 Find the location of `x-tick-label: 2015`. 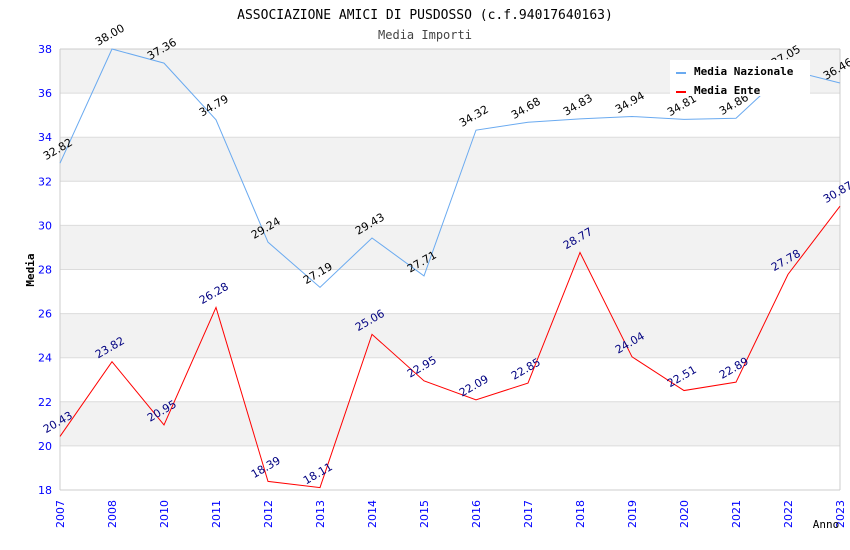

x-tick-label: 2015 is located at coordinates (424, 514).